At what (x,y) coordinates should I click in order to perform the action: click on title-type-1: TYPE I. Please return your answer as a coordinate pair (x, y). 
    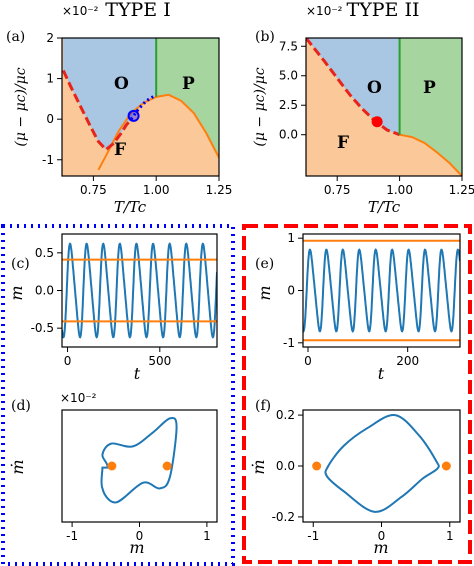
    Looking at the image, I should click on (137, 10).